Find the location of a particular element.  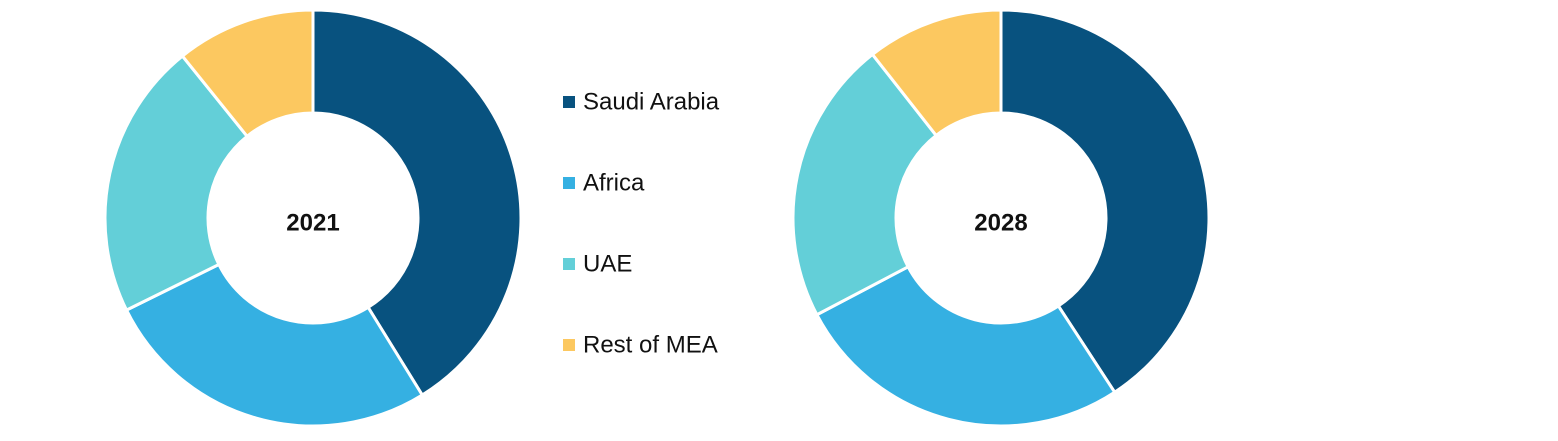

chart-title: 2028 is located at coordinates (1000, 222).